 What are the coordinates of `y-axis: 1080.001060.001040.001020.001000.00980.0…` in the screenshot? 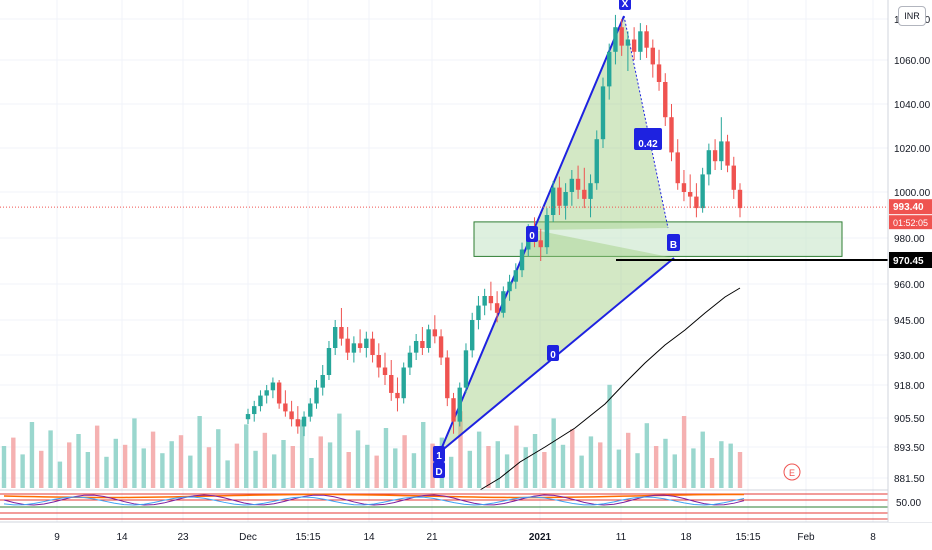 It's located at (909, 261).